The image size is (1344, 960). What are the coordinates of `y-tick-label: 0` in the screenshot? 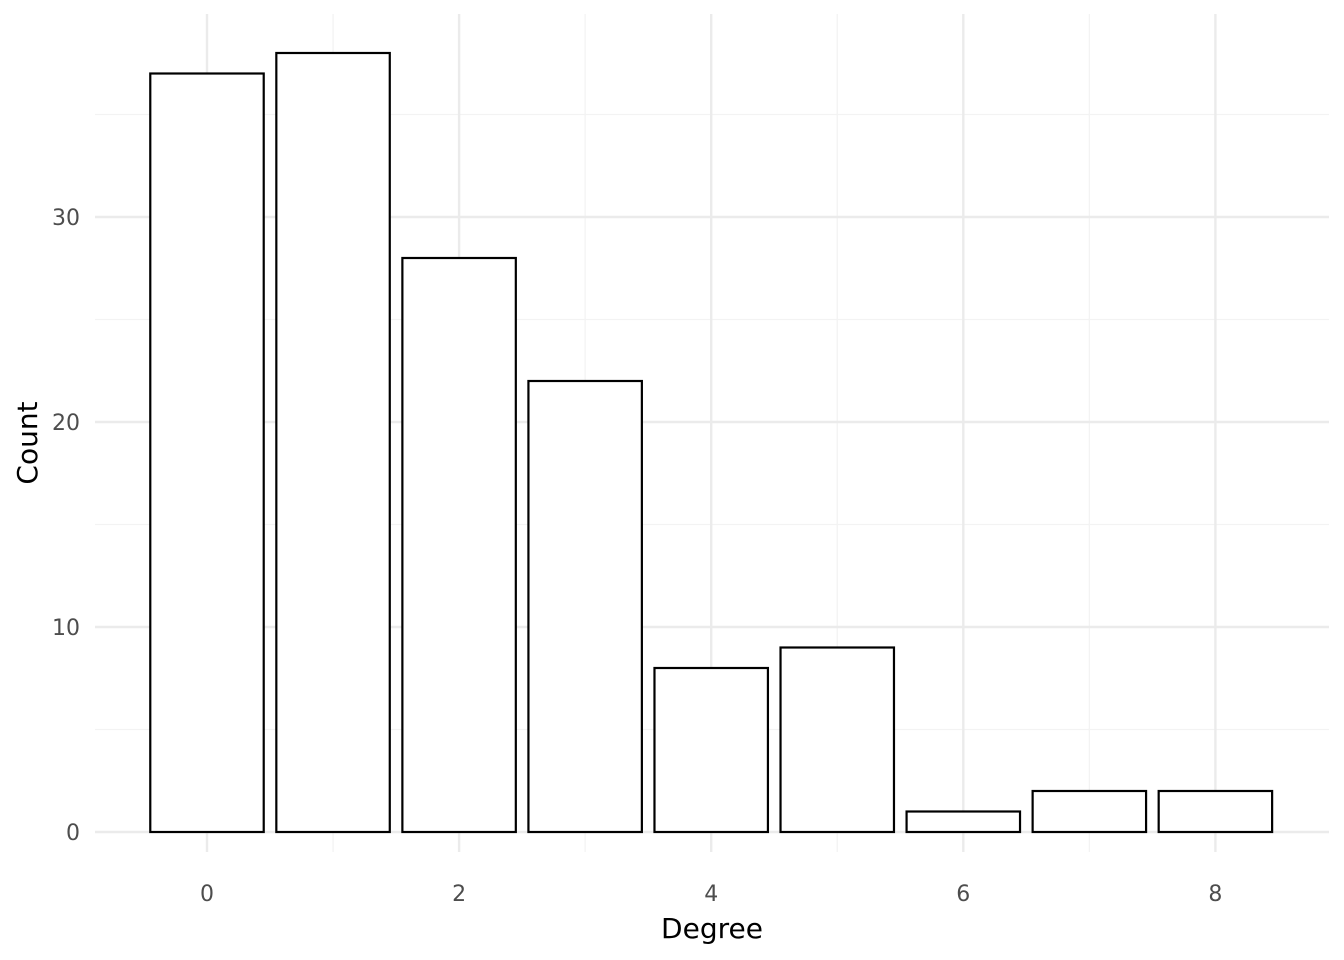 It's located at (73, 833).